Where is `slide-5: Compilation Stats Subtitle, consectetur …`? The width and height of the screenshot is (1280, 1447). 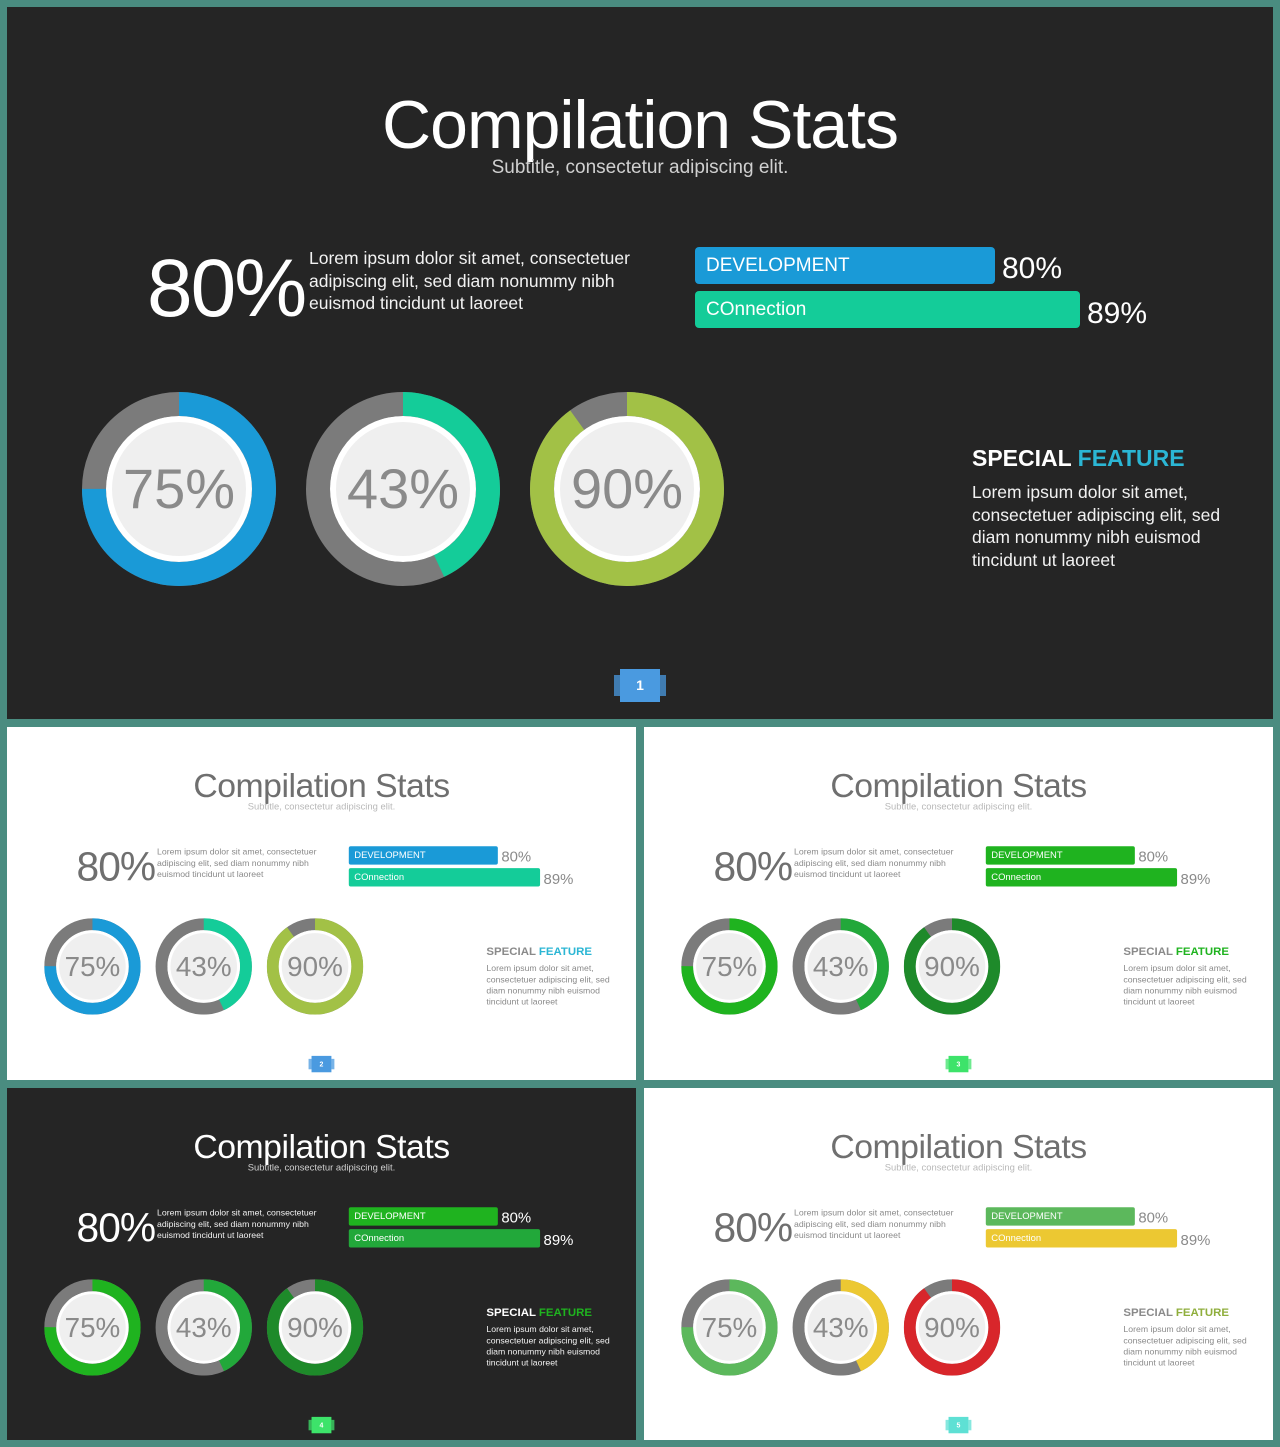
slide-5: Compilation Stats Subtitle, consectetur … is located at coordinates (958, 1264).